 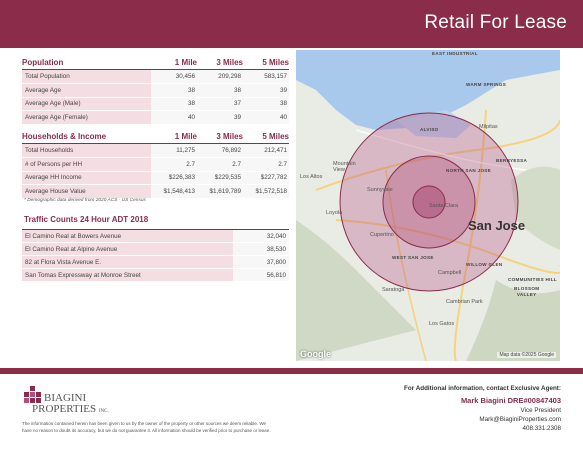 What do you see at coordinates (413, 257) in the screenshot?
I see `map-label-west-san-jose: WEST SAN JOSE` at bounding box center [413, 257].